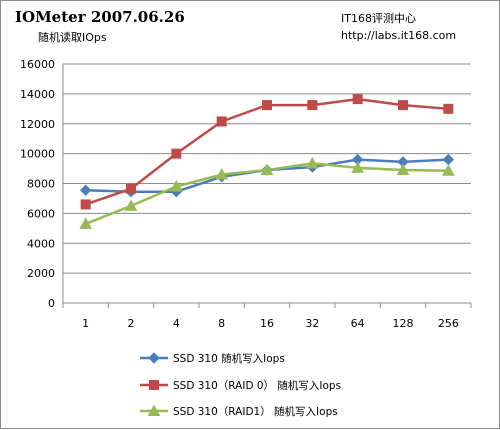 The width and height of the screenshot is (500, 430). What do you see at coordinates (37, 124) in the screenshot?
I see `y-tick-label: 12000` at bounding box center [37, 124].